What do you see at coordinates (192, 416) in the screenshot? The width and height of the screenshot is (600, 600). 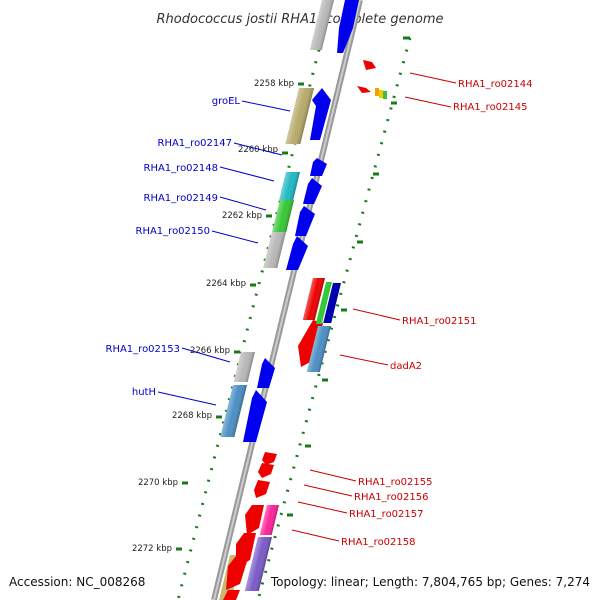 I see `ruler-tick-label: 2268 kbp` at bounding box center [192, 416].